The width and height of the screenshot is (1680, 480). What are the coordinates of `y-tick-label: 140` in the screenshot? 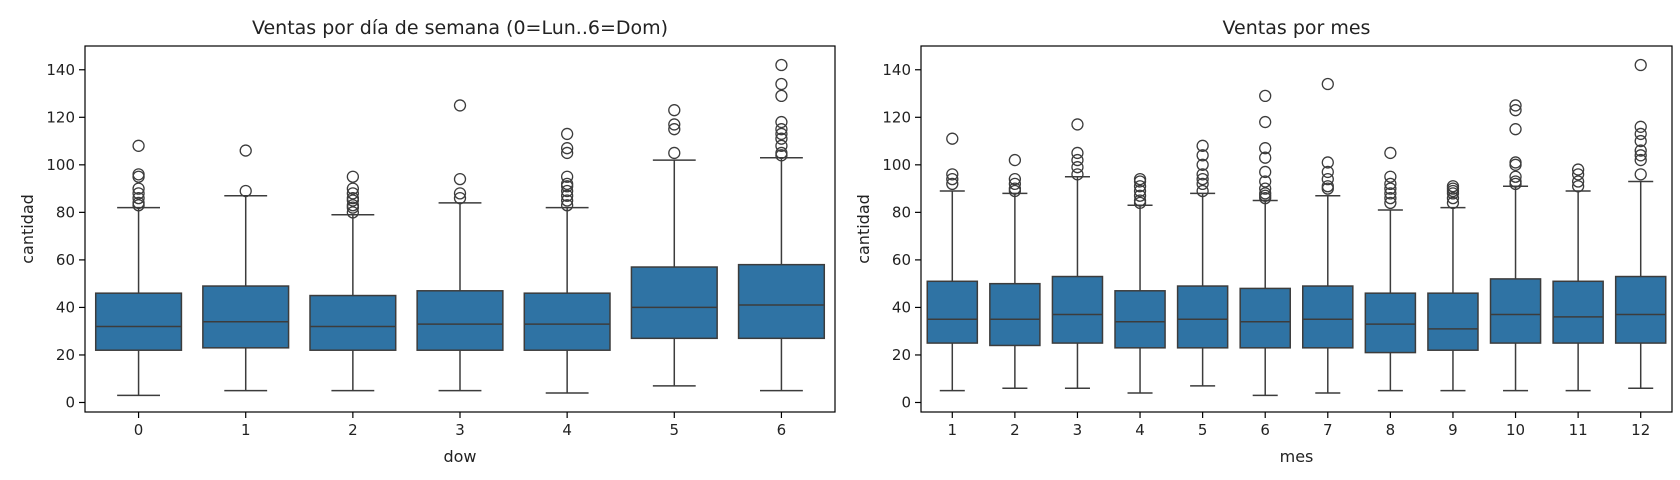 It's located at (60, 70).